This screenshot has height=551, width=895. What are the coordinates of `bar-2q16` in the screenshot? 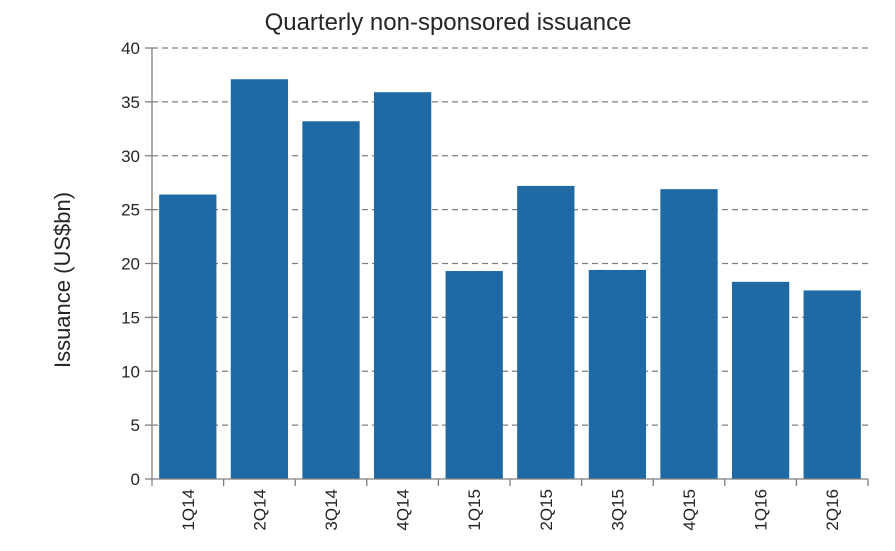 It's located at (832, 384).